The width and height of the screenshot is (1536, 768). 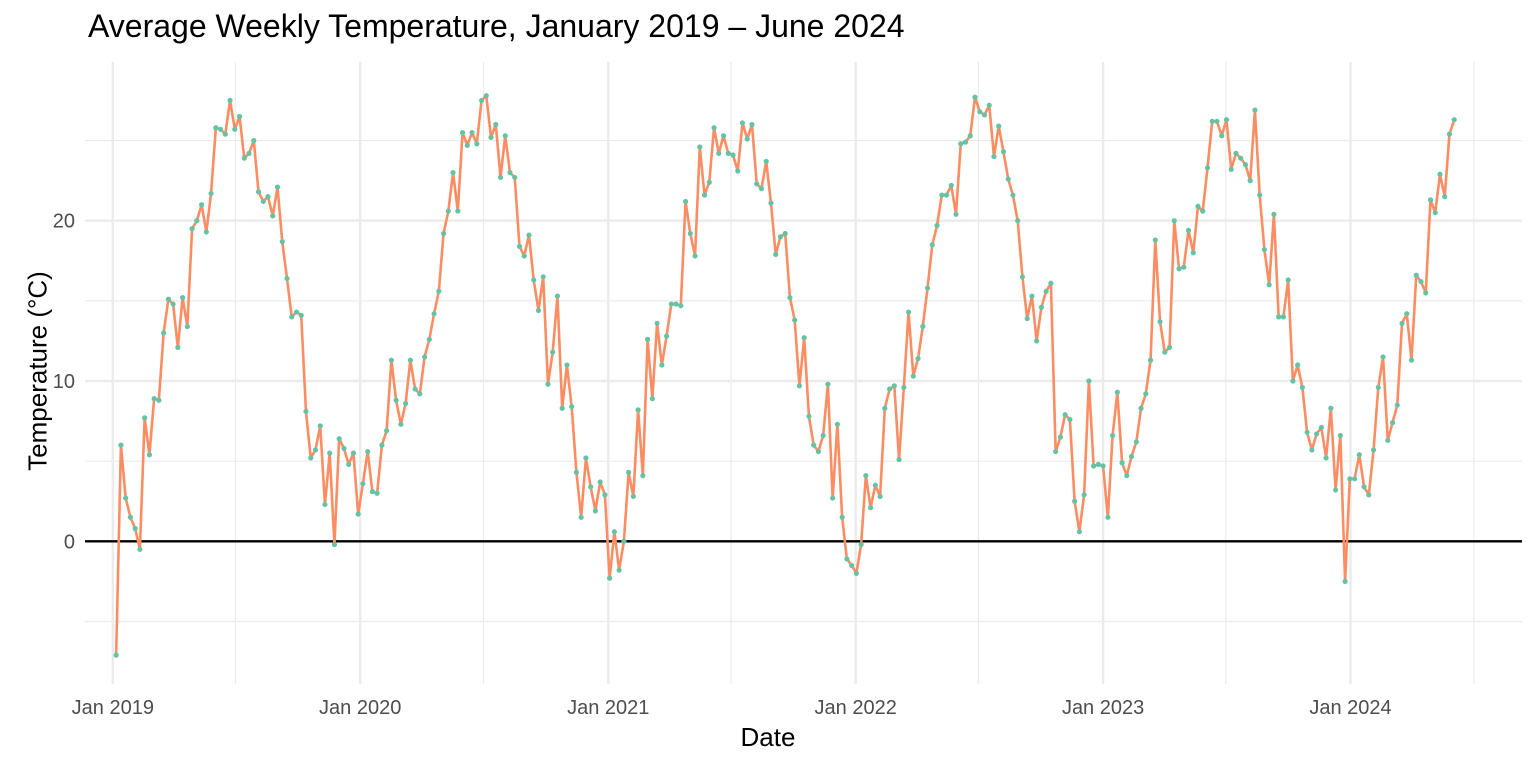 I want to click on x-tick-label: Jan 2023, so click(x=1103, y=708).